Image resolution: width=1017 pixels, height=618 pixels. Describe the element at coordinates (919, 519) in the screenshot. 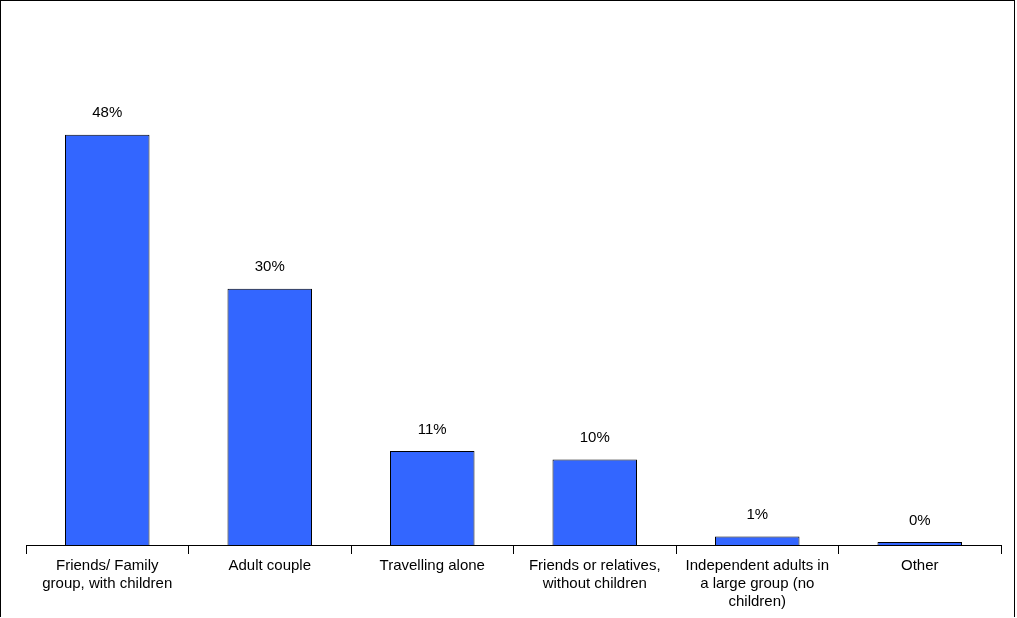

I see `data-label: 0%` at that location.